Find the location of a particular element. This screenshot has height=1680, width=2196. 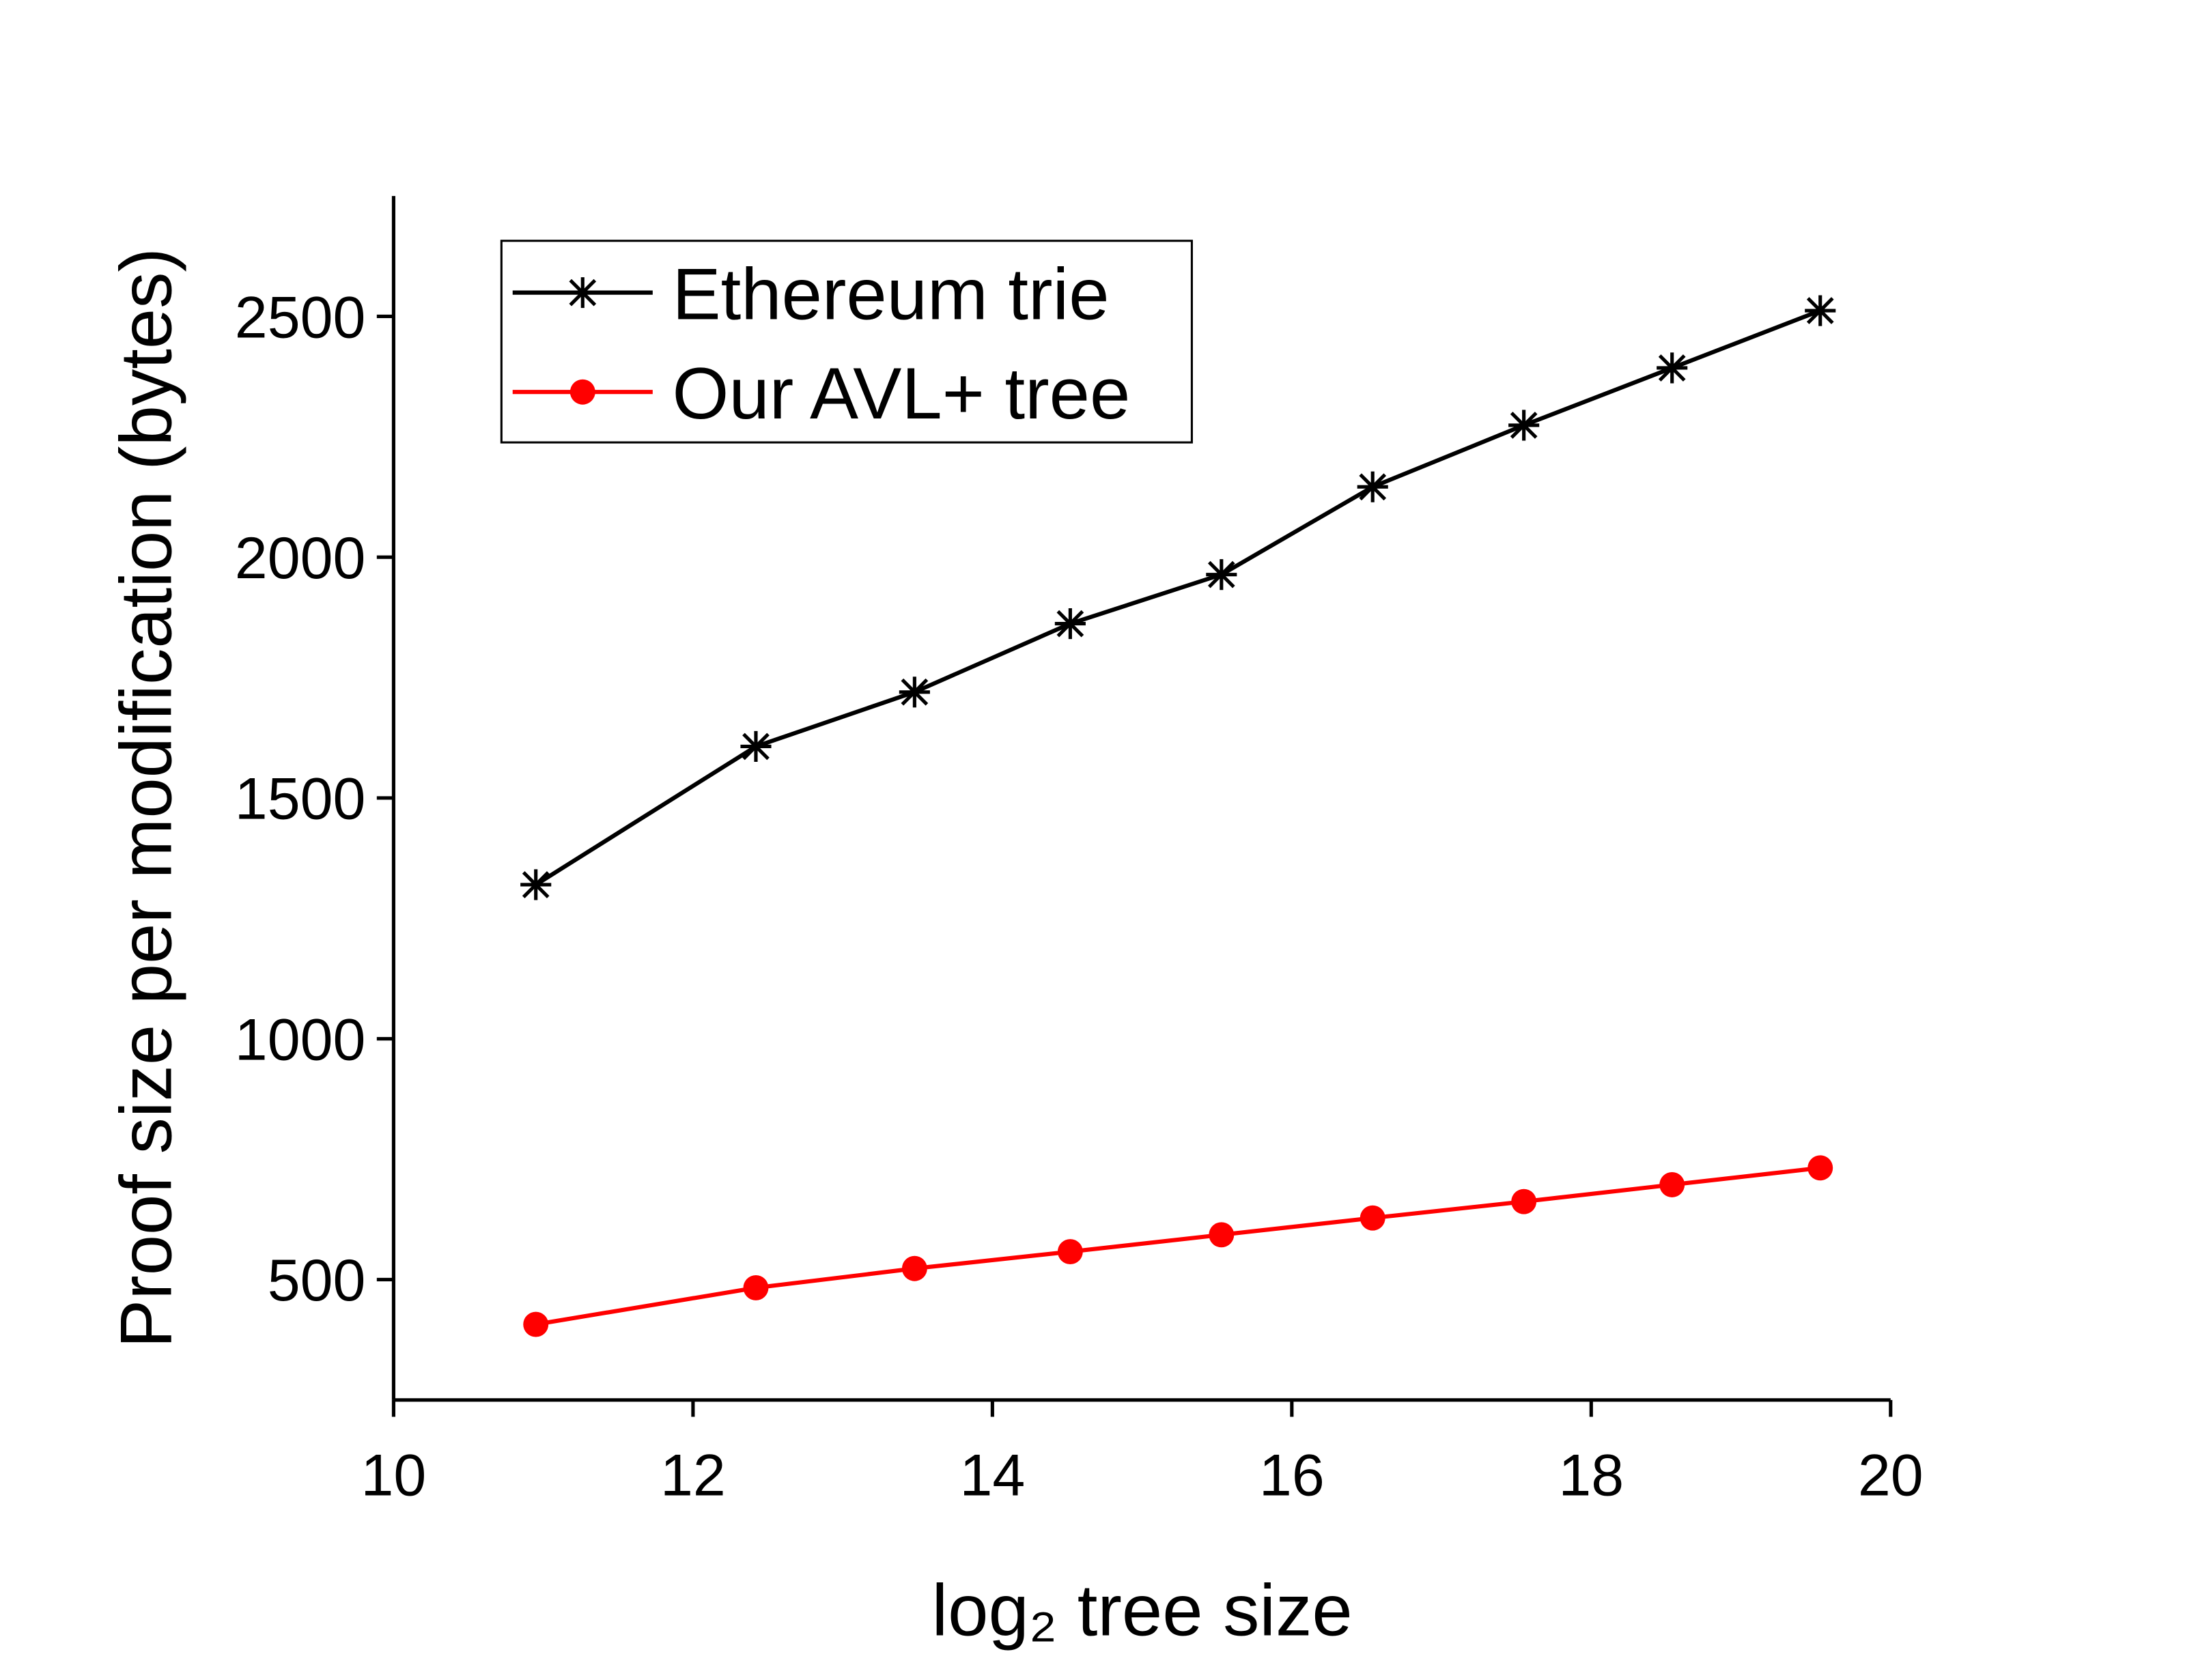

x-tick-label: 10 is located at coordinates (394, 1475).